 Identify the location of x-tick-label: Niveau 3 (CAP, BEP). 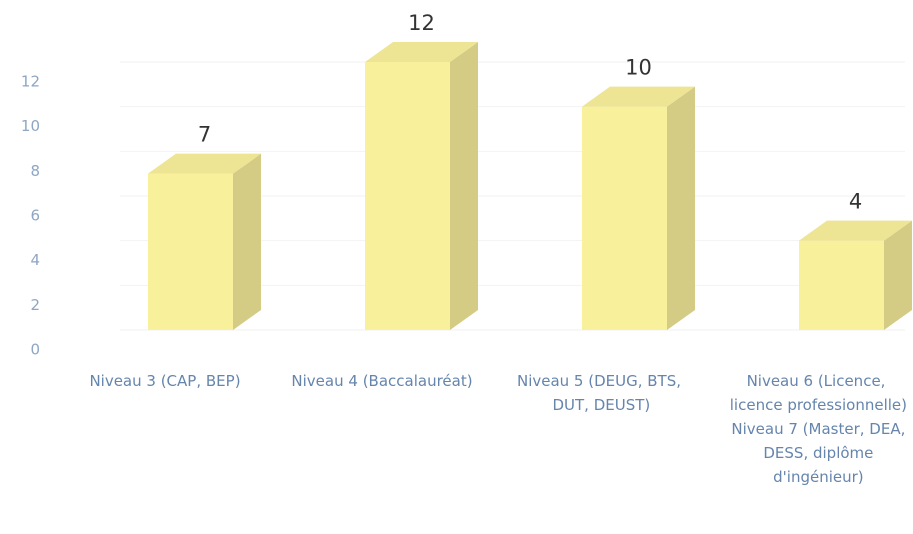
(164, 381).